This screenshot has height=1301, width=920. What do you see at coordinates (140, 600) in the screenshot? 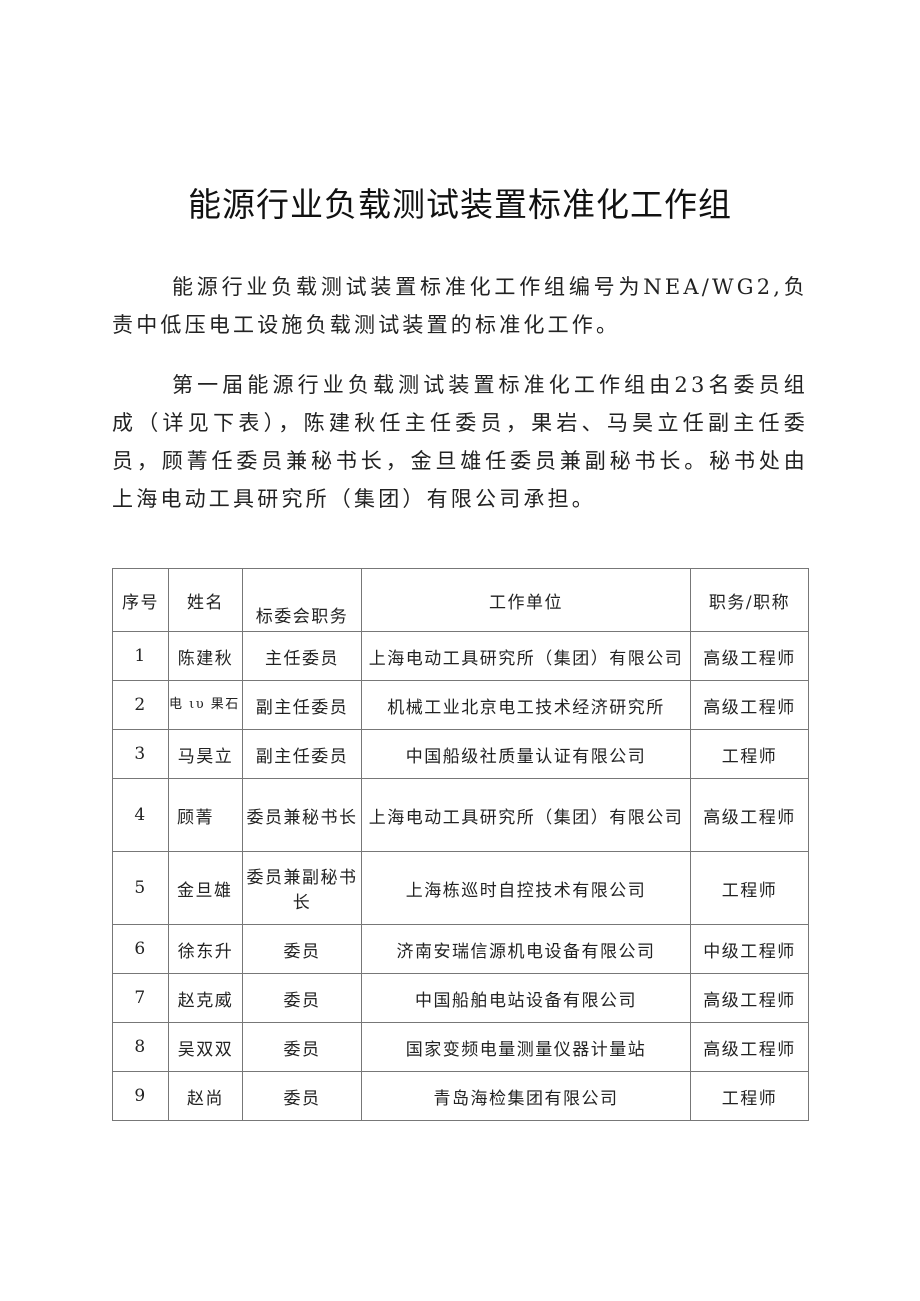
I see `header-cell: 序号` at bounding box center [140, 600].